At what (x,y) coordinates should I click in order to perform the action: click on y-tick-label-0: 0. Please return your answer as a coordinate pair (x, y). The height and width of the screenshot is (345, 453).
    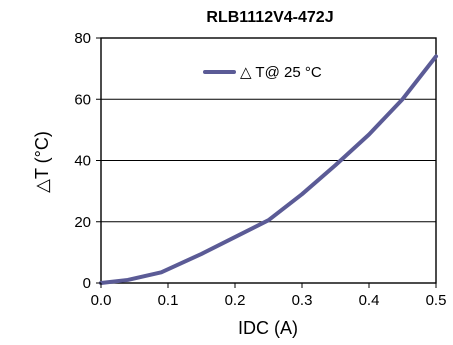
    Looking at the image, I should click on (87, 283).